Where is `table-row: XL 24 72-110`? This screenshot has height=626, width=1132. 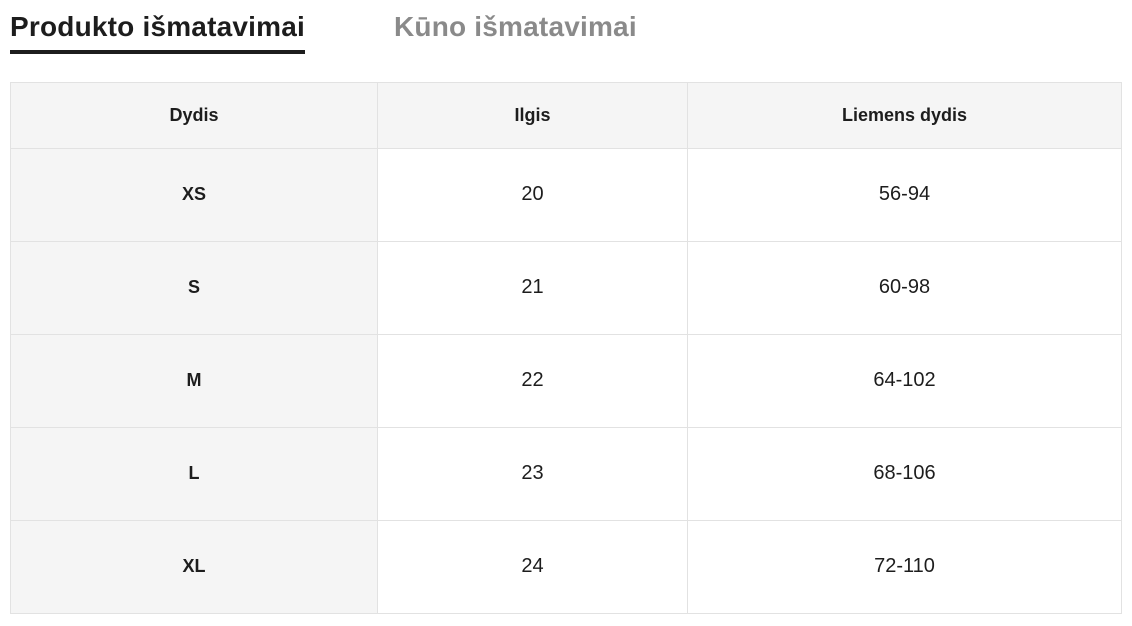
table-row: XL 24 72-110 is located at coordinates (566, 566).